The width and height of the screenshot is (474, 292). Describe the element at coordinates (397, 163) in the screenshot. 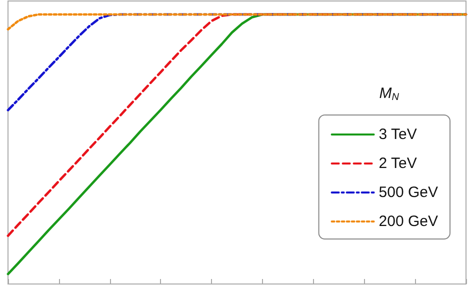

I see `legend-label: 2 TeV` at that location.